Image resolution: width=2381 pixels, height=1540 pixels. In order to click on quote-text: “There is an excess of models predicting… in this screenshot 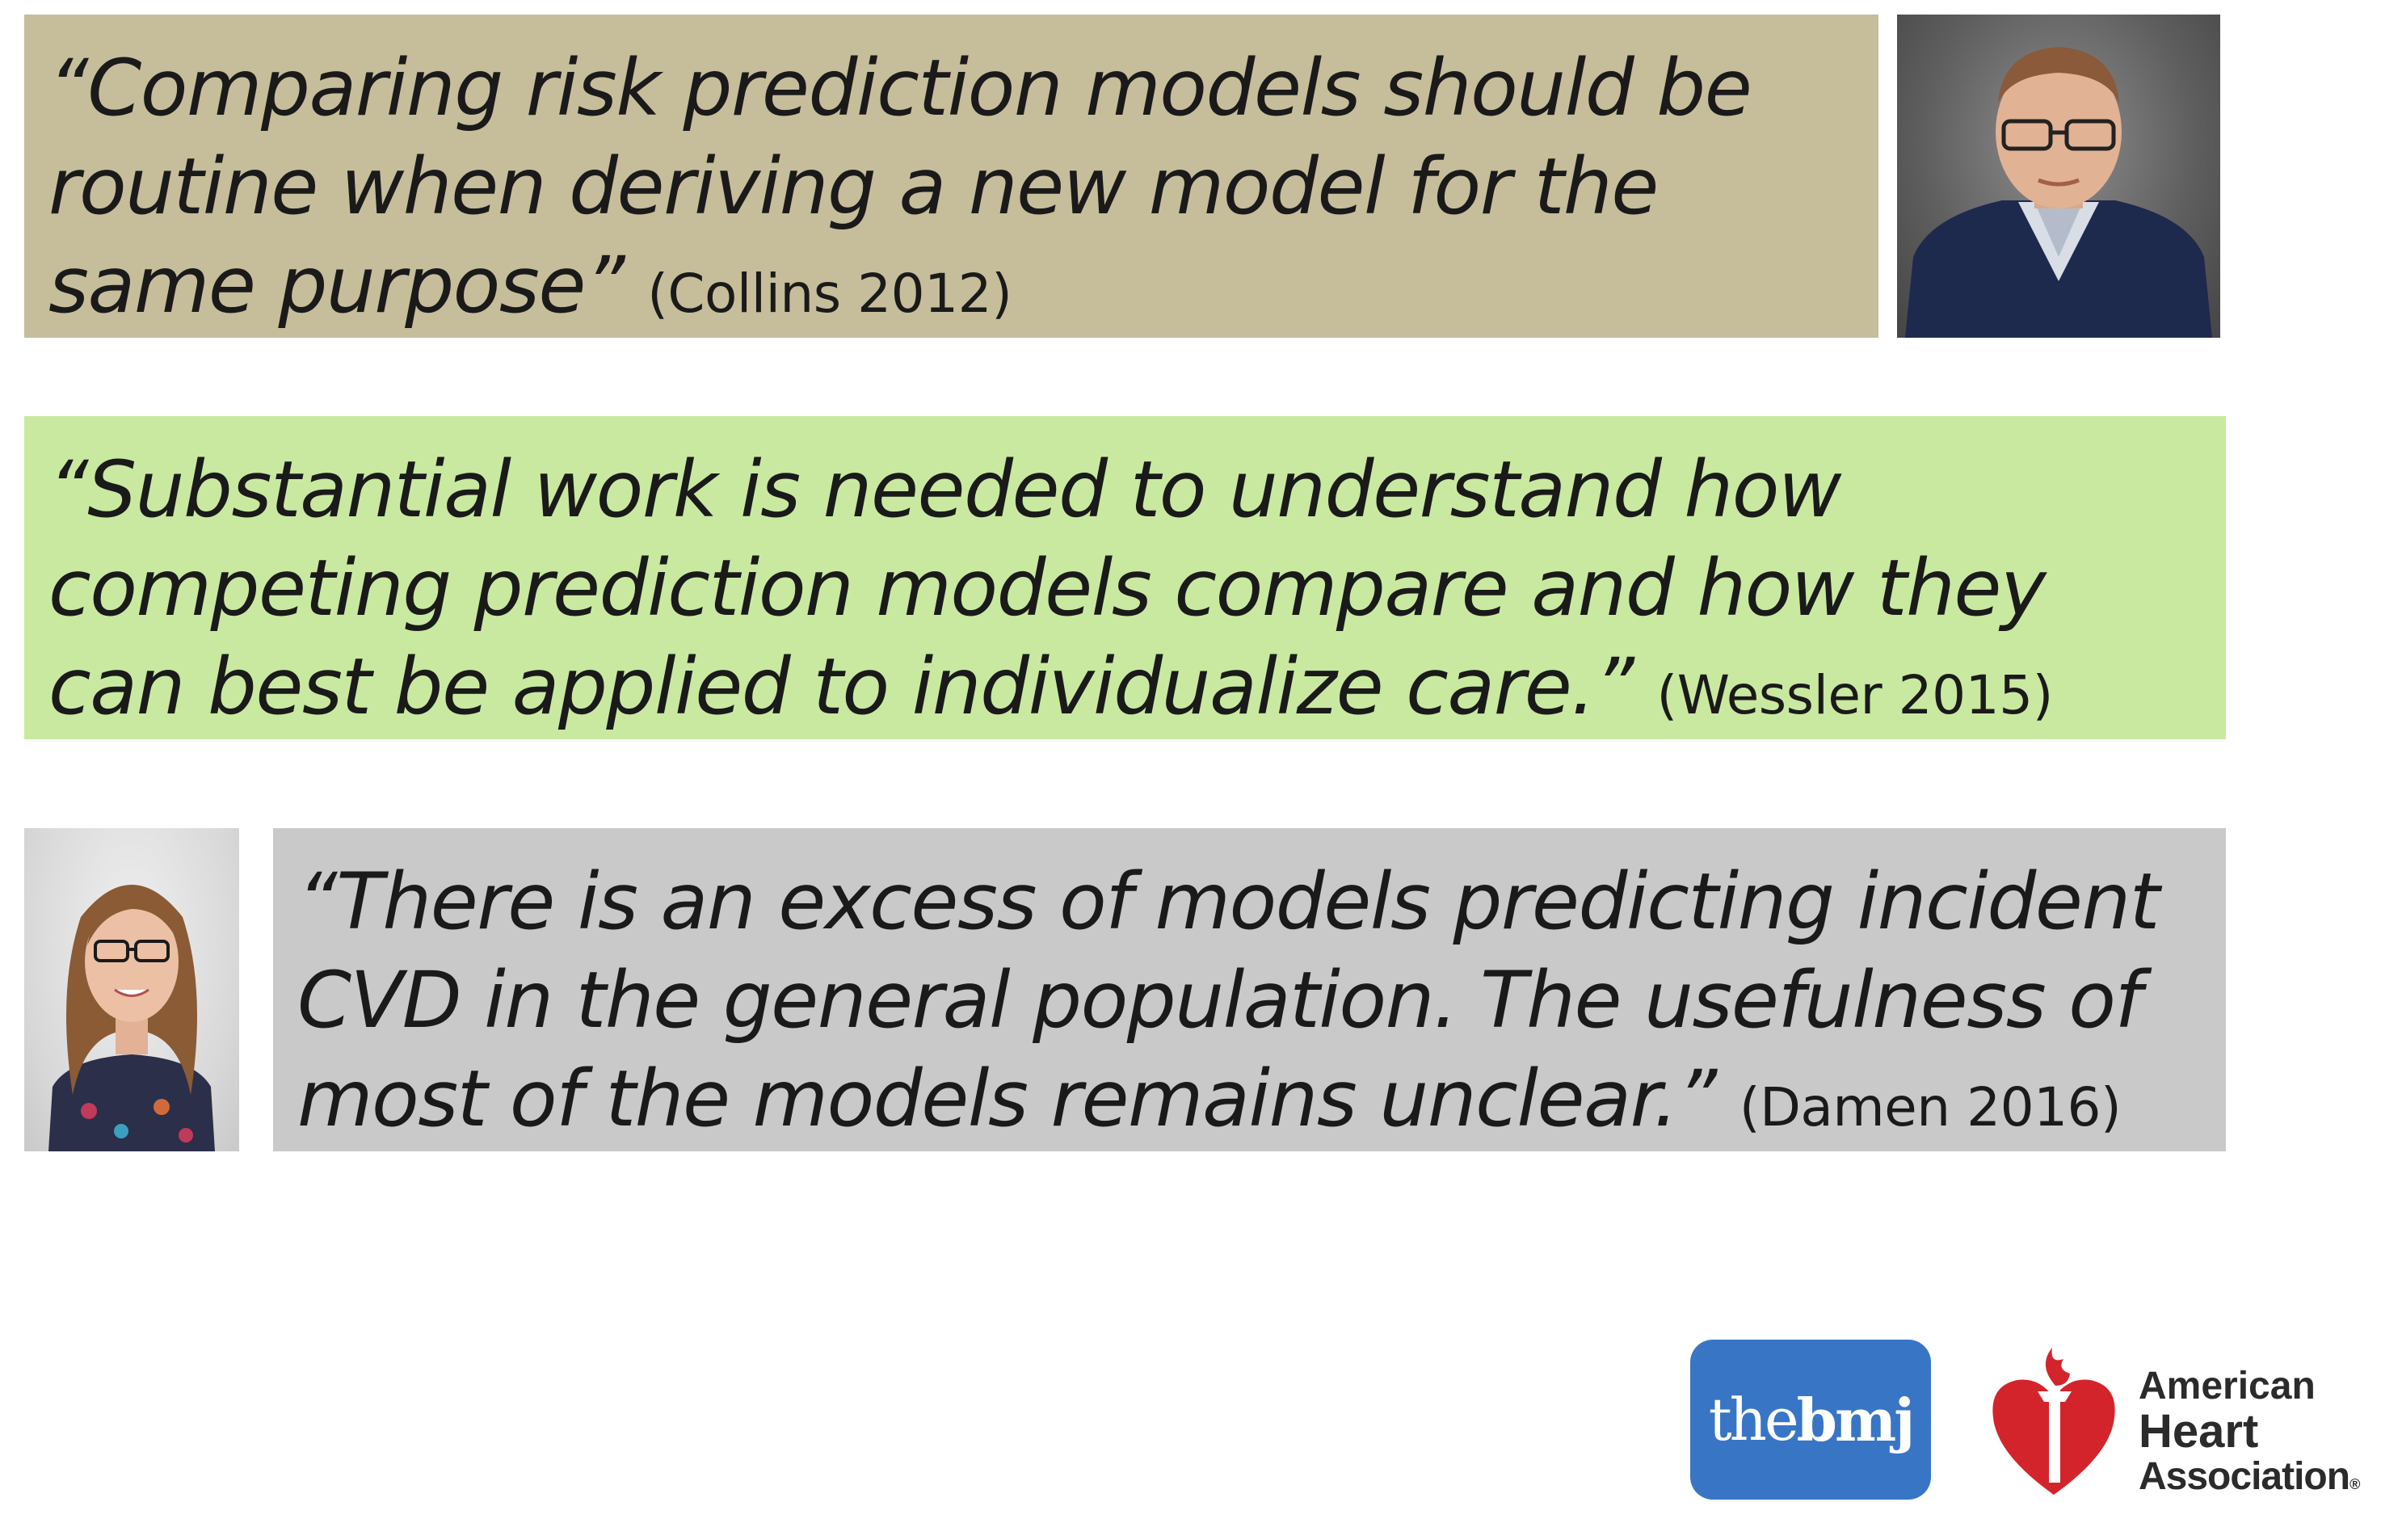, I will do `click(1229, 1000)`.